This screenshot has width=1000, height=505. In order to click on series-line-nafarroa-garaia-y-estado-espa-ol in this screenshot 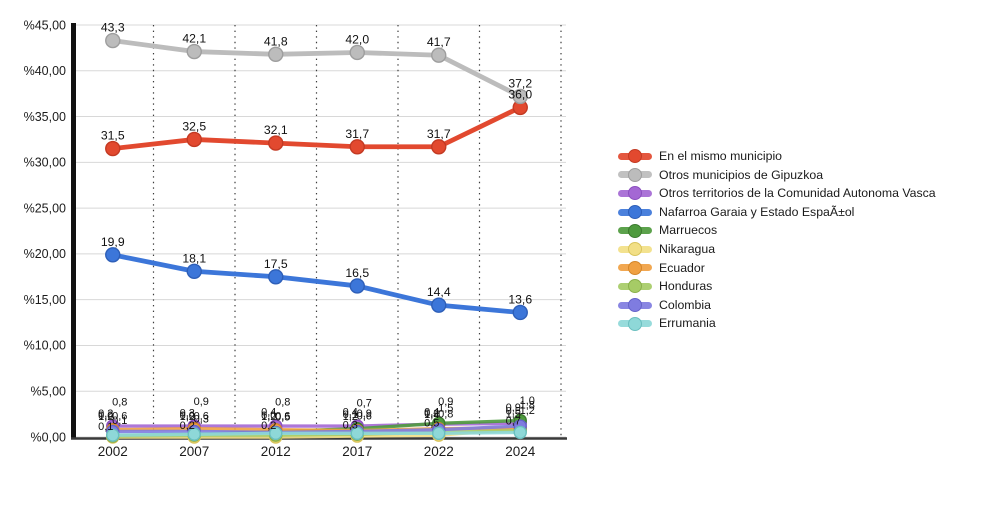, I will do `click(316, 283)`.